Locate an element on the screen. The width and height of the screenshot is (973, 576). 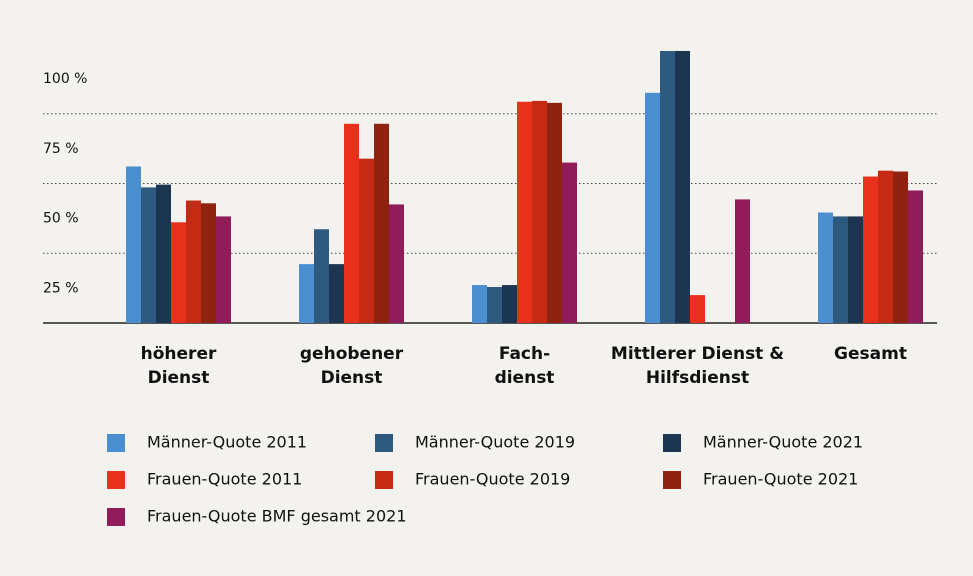
y-tick-label: 50 % is located at coordinates (61, 219).